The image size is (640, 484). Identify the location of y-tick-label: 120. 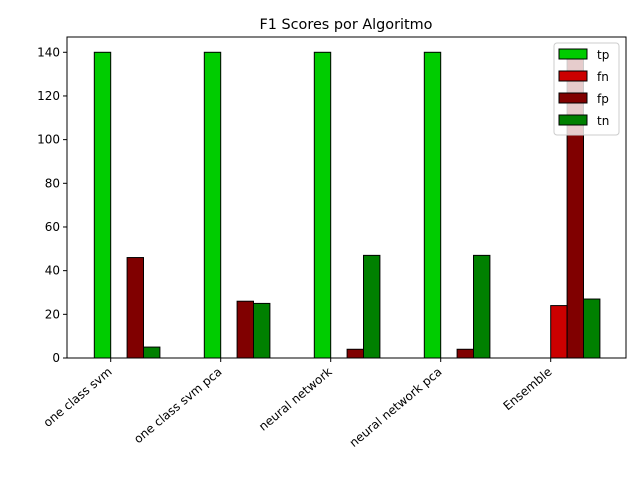
(48, 96).